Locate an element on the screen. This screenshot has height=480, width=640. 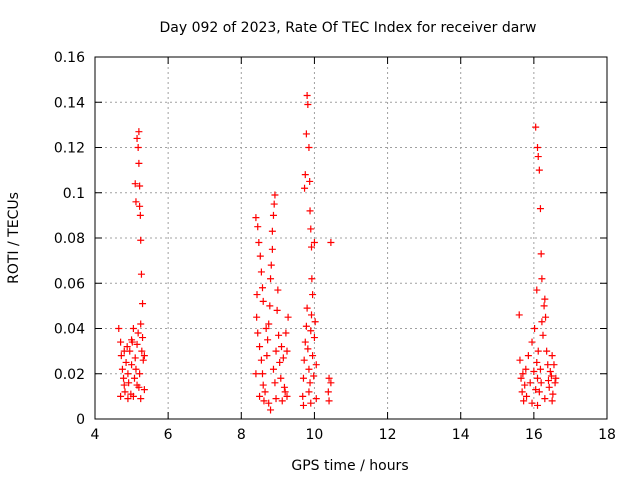
x-tick-label: 16 is located at coordinates (534, 435).